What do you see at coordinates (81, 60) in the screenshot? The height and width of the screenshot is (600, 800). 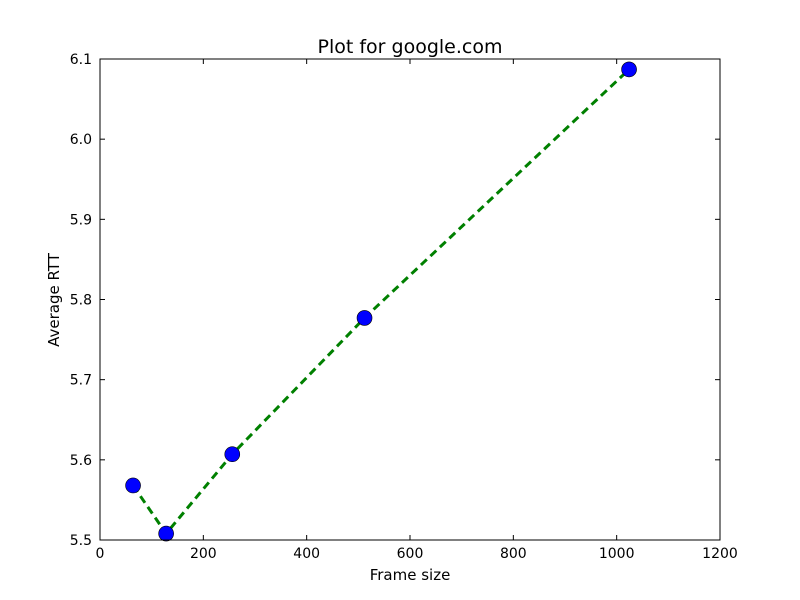 I see `y-tick-label: 6.1` at bounding box center [81, 60].